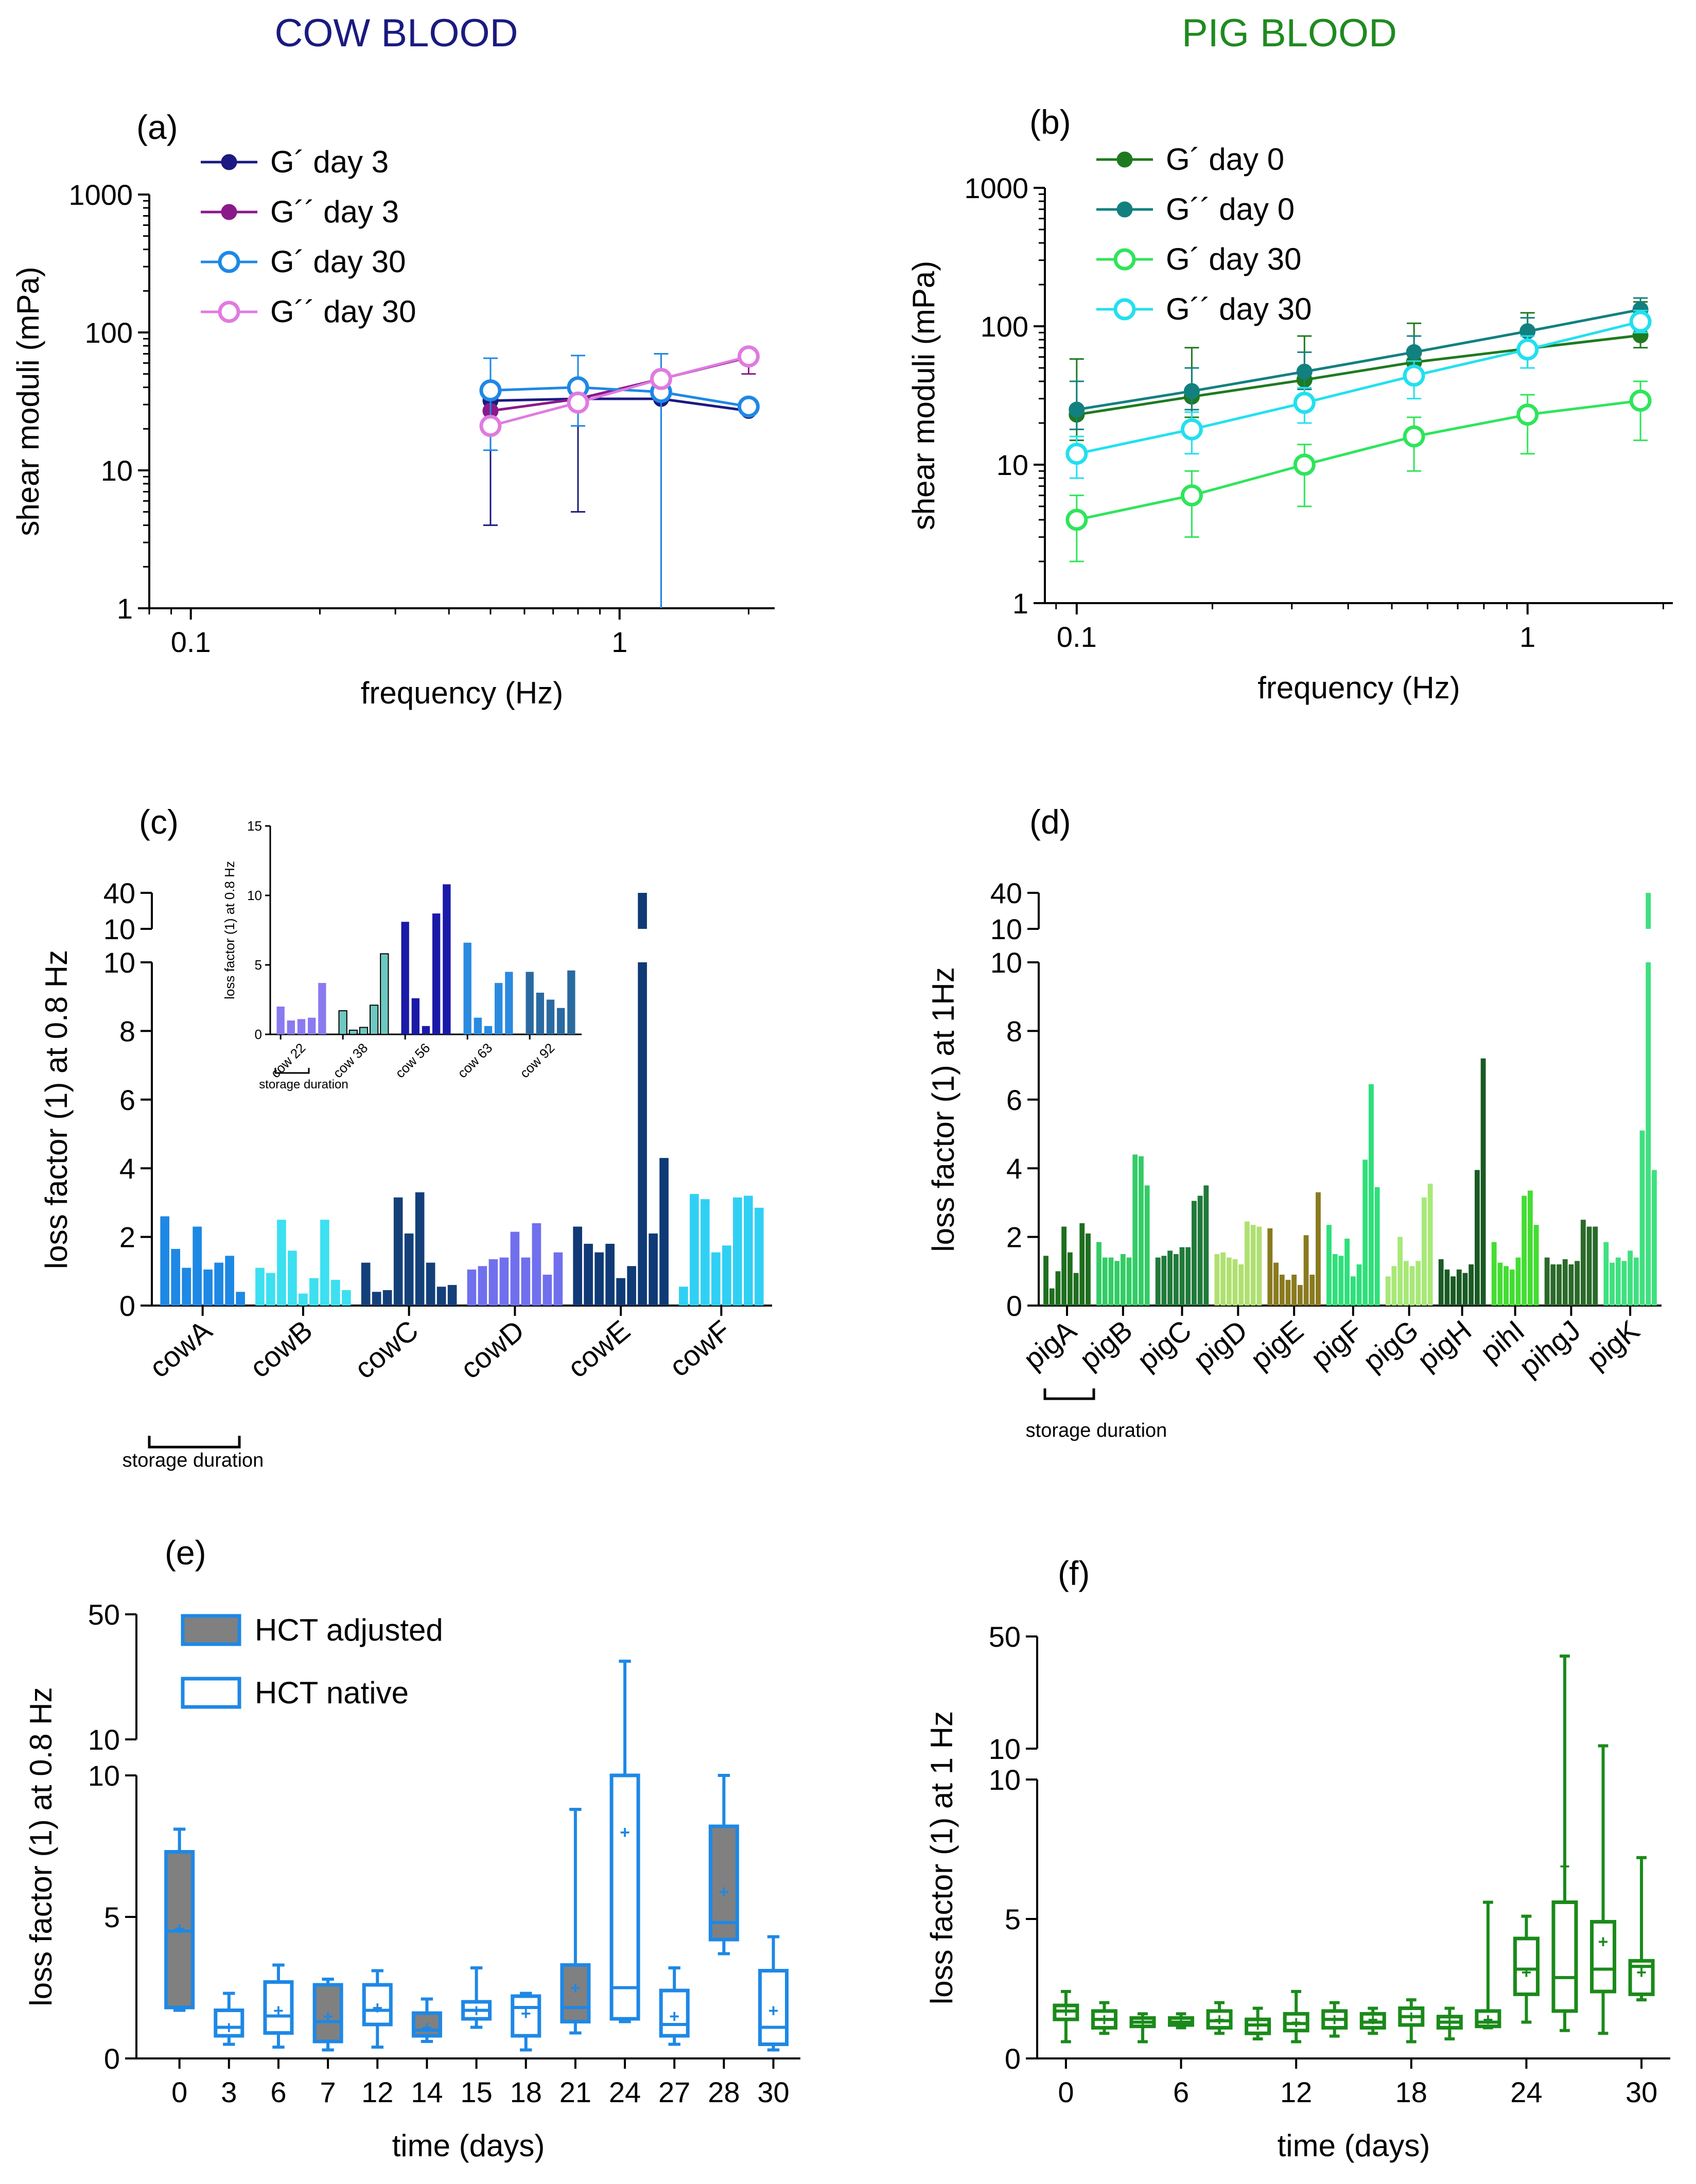  What do you see at coordinates (229, 212) in the screenshot?
I see `legend-marker` at bounding box center [229, 212].